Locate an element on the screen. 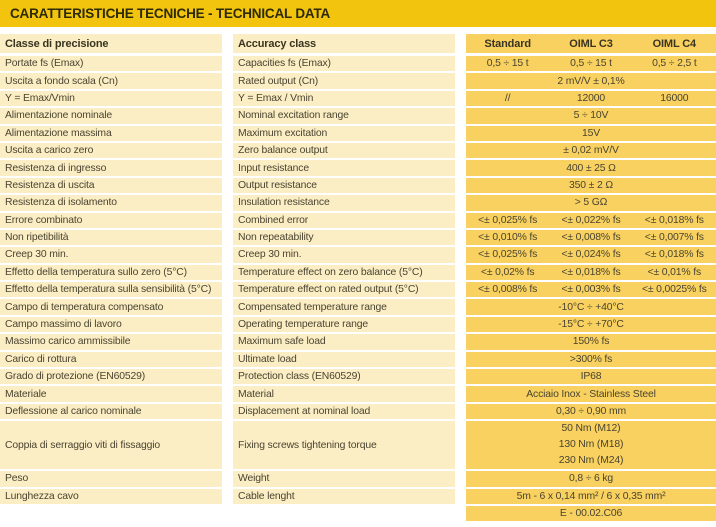 This screenshot has width=716, height=527. label-english-cell: Output resistance is located at coordinates (344, 185).